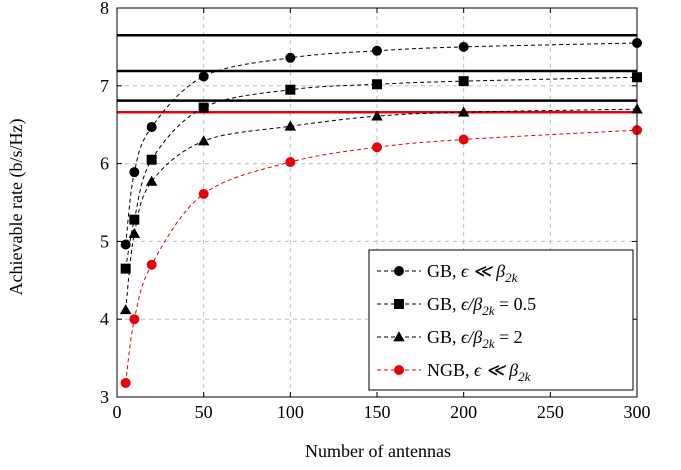 This screenshot has height=470, width=681. I want to click on x-axis-label: Number of antennas, so click(378, 451).